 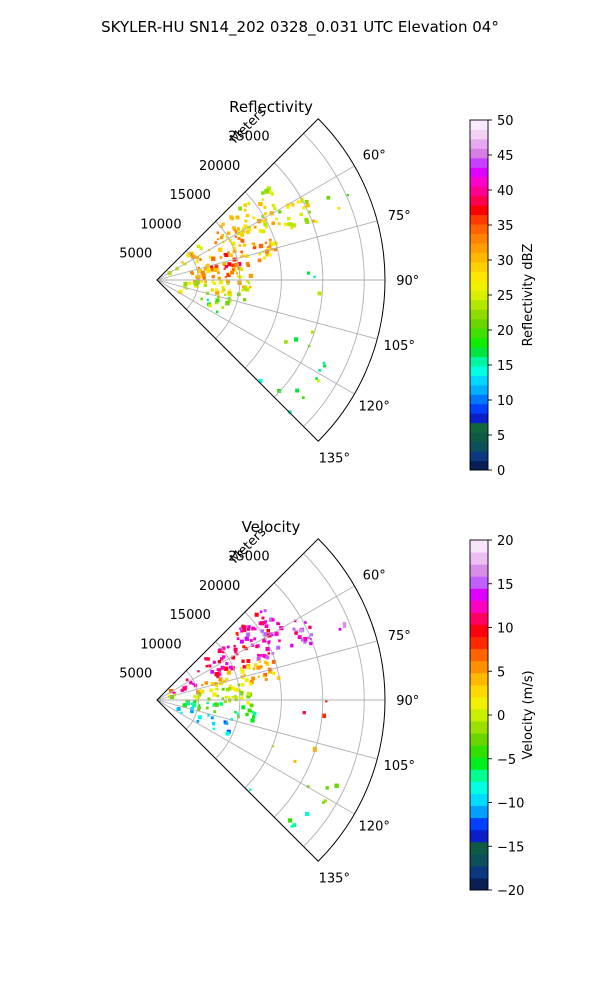 I want to click on azimuth-spoke, so click(x=255, y=337).